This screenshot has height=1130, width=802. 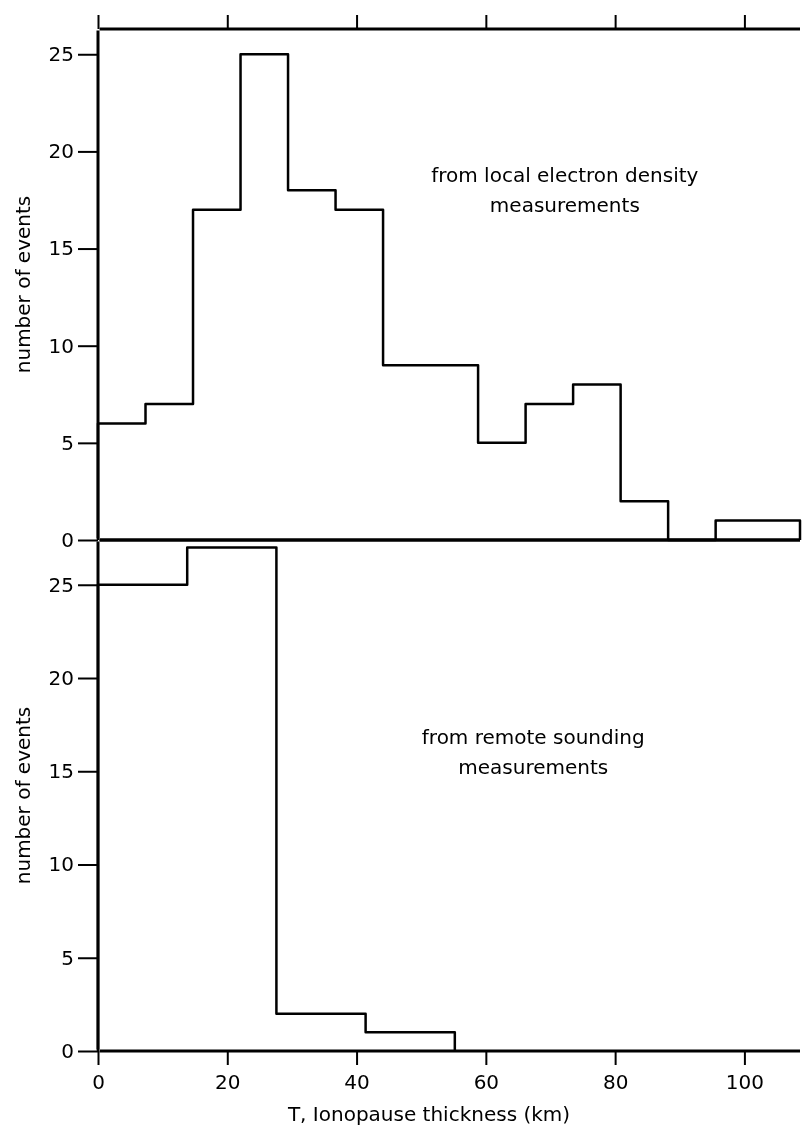 What do you see at coordinates (357, 1082) in the screenshot?
I see `x-tick-label: 40` at bounding box center [357, 1082].